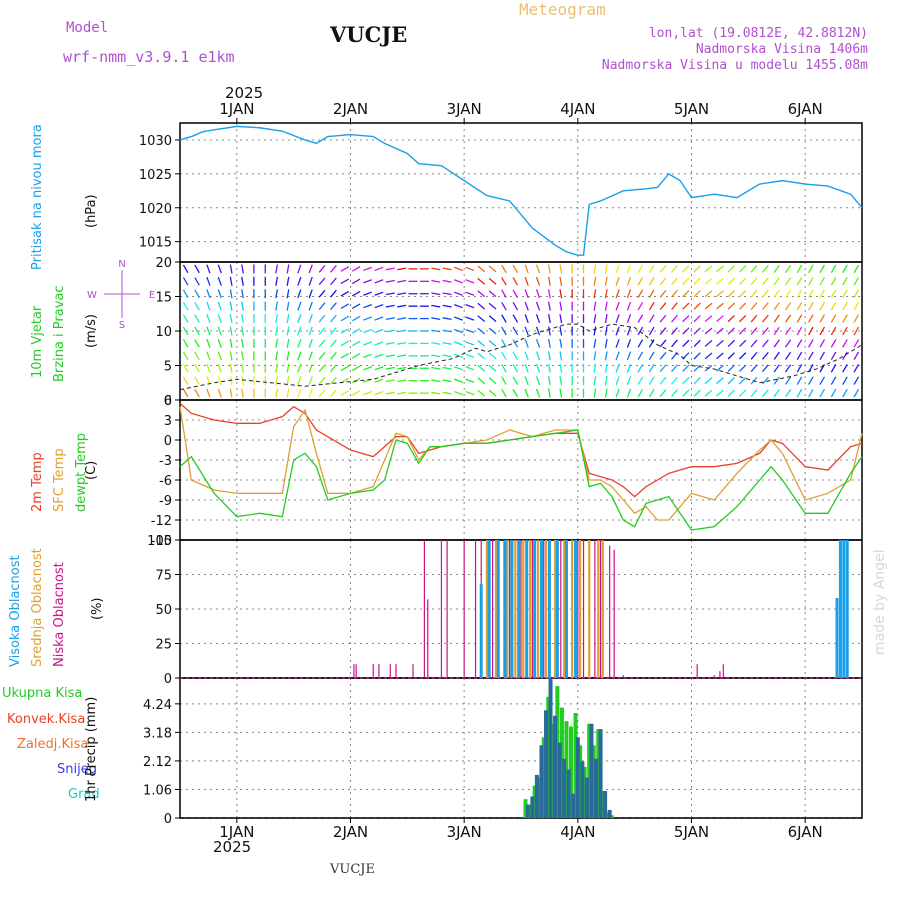 This screenshot has height=900, width=900. What do you see at coordinates (805, 109) in the screenshot?
I see `x-tick-label-top: 6JAN` at bounding box center [805, 109].